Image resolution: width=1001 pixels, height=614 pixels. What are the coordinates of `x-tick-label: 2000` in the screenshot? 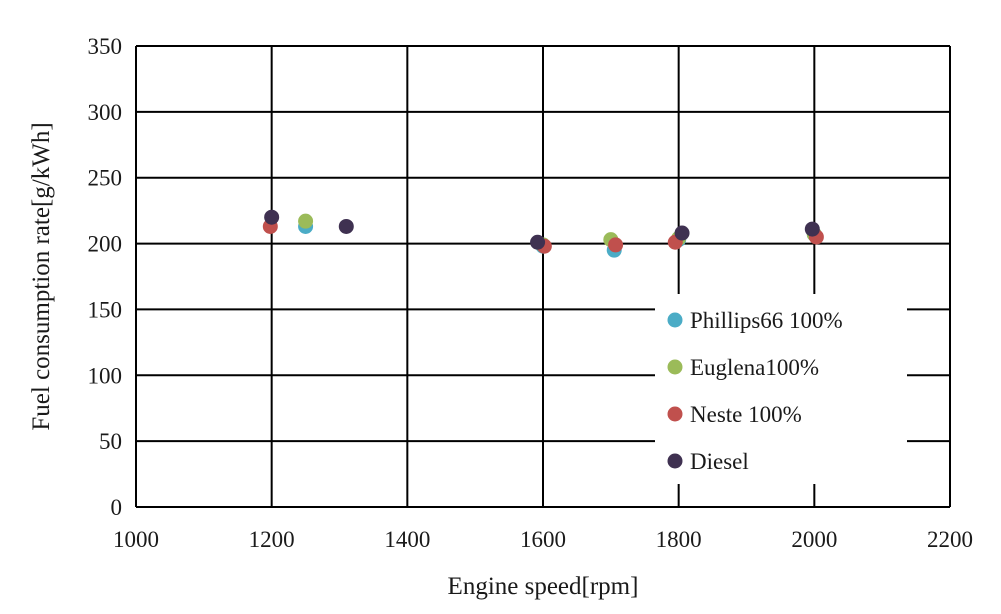 It's located at (814, 539).